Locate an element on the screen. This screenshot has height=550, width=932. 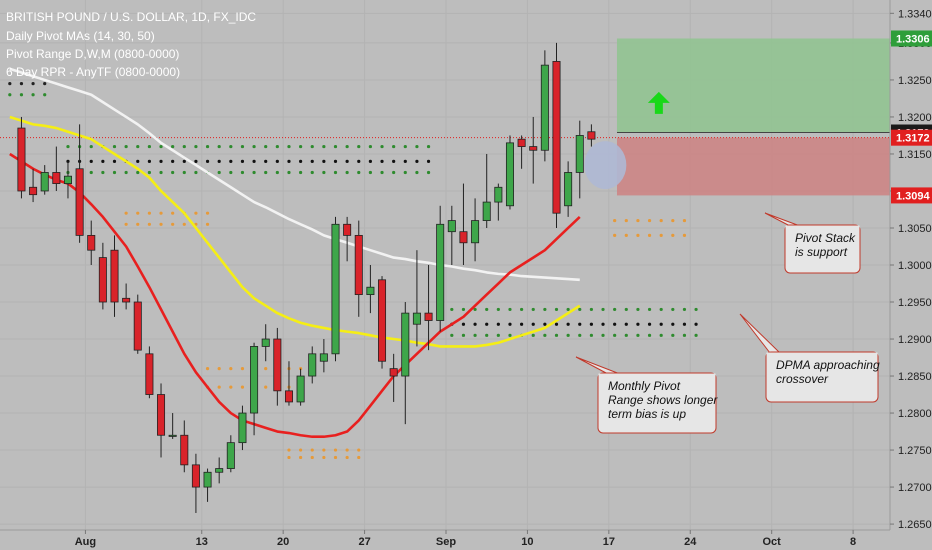
x-axis: Aug 13 20 27 Sep 10 17 24 Oct 8 is located at coordinates (465, 539).